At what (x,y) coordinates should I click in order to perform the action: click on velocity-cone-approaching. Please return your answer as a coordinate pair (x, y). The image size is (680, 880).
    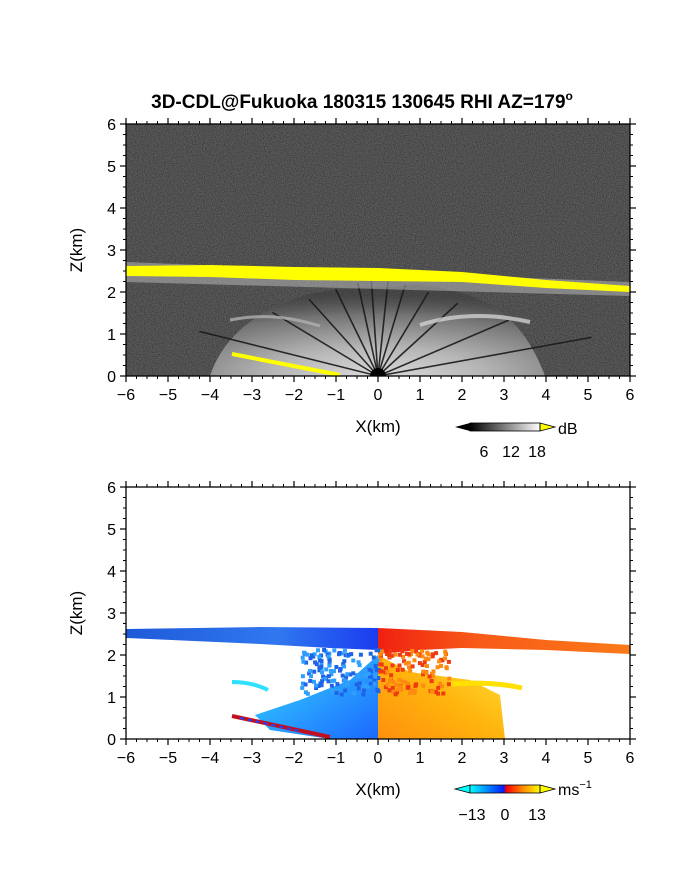
    Looking at the image, I should click on (316, 697).